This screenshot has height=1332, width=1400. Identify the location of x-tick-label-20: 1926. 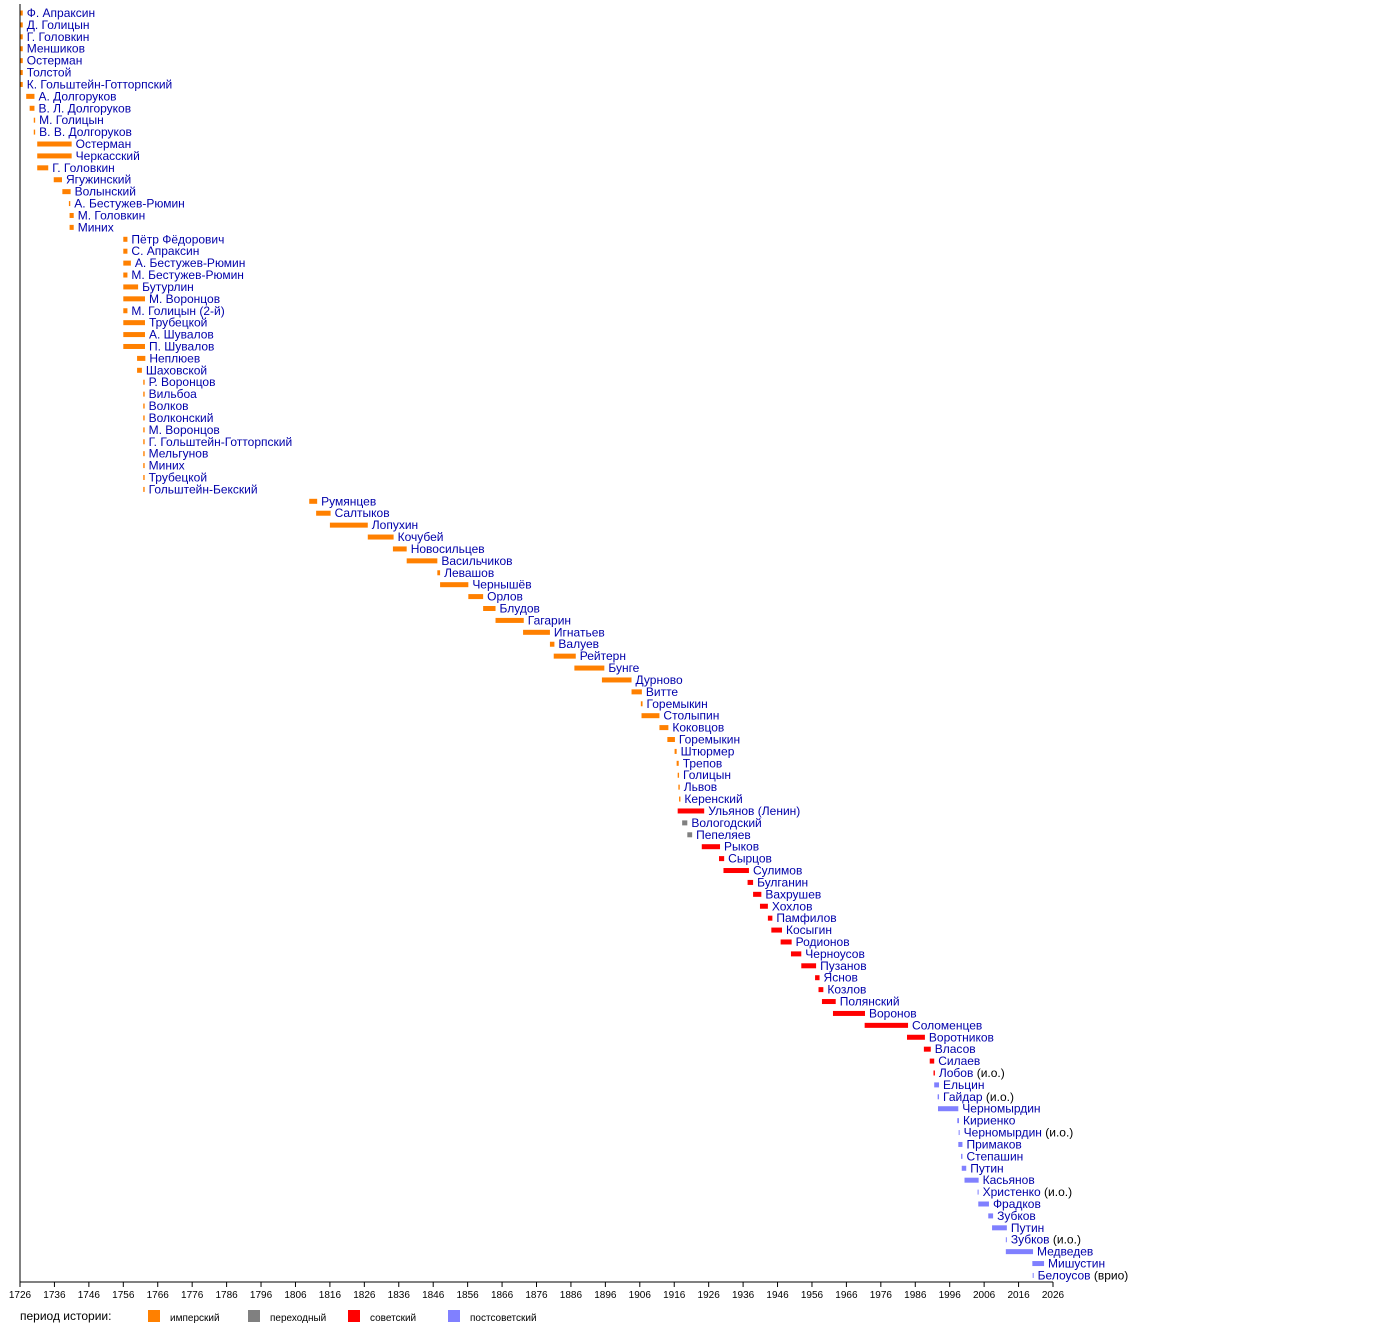
(709, 1295).